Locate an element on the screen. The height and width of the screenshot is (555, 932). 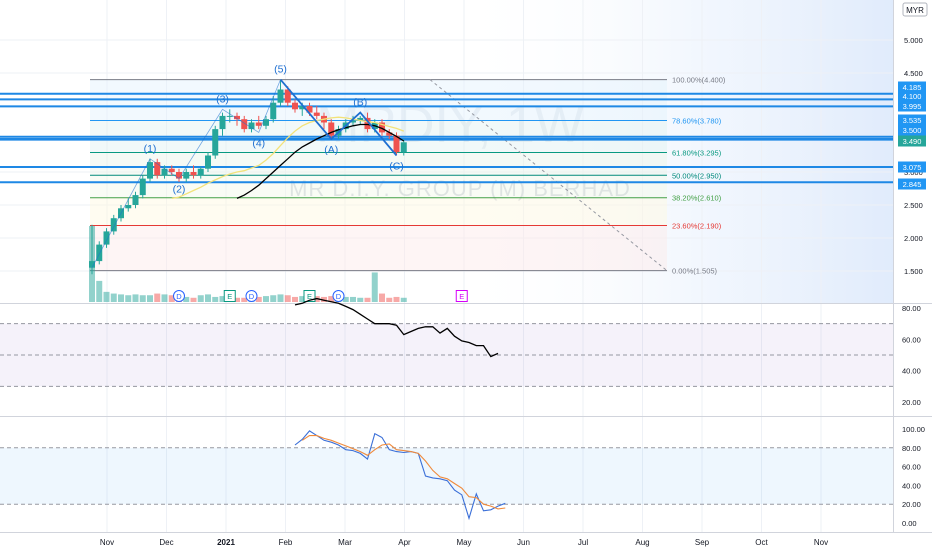
currency-box is located at coordinates (915, 9).